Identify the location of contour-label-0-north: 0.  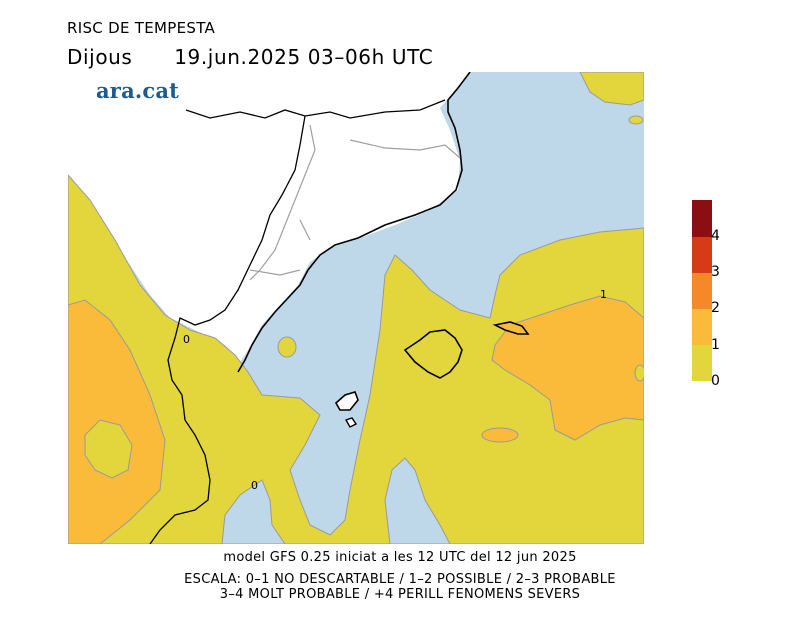
(186, 339).